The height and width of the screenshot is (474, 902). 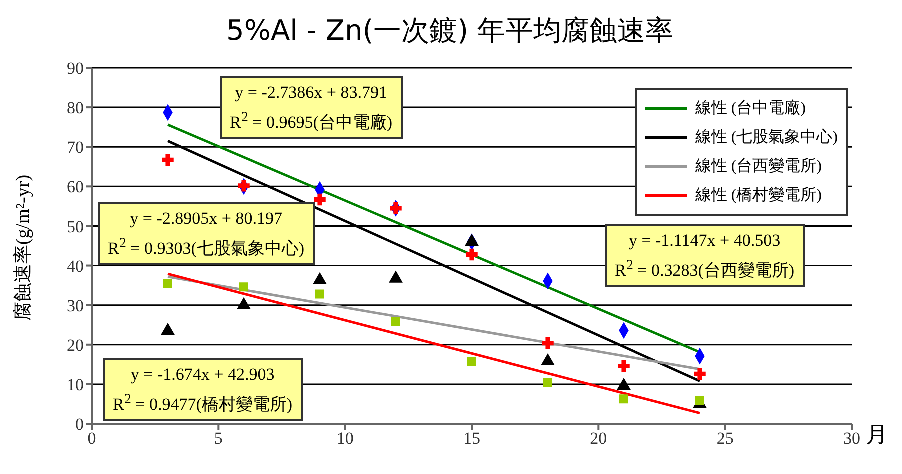 I want to click on legend-label: 線性 (台西變電所), so click(x=758, y=166).